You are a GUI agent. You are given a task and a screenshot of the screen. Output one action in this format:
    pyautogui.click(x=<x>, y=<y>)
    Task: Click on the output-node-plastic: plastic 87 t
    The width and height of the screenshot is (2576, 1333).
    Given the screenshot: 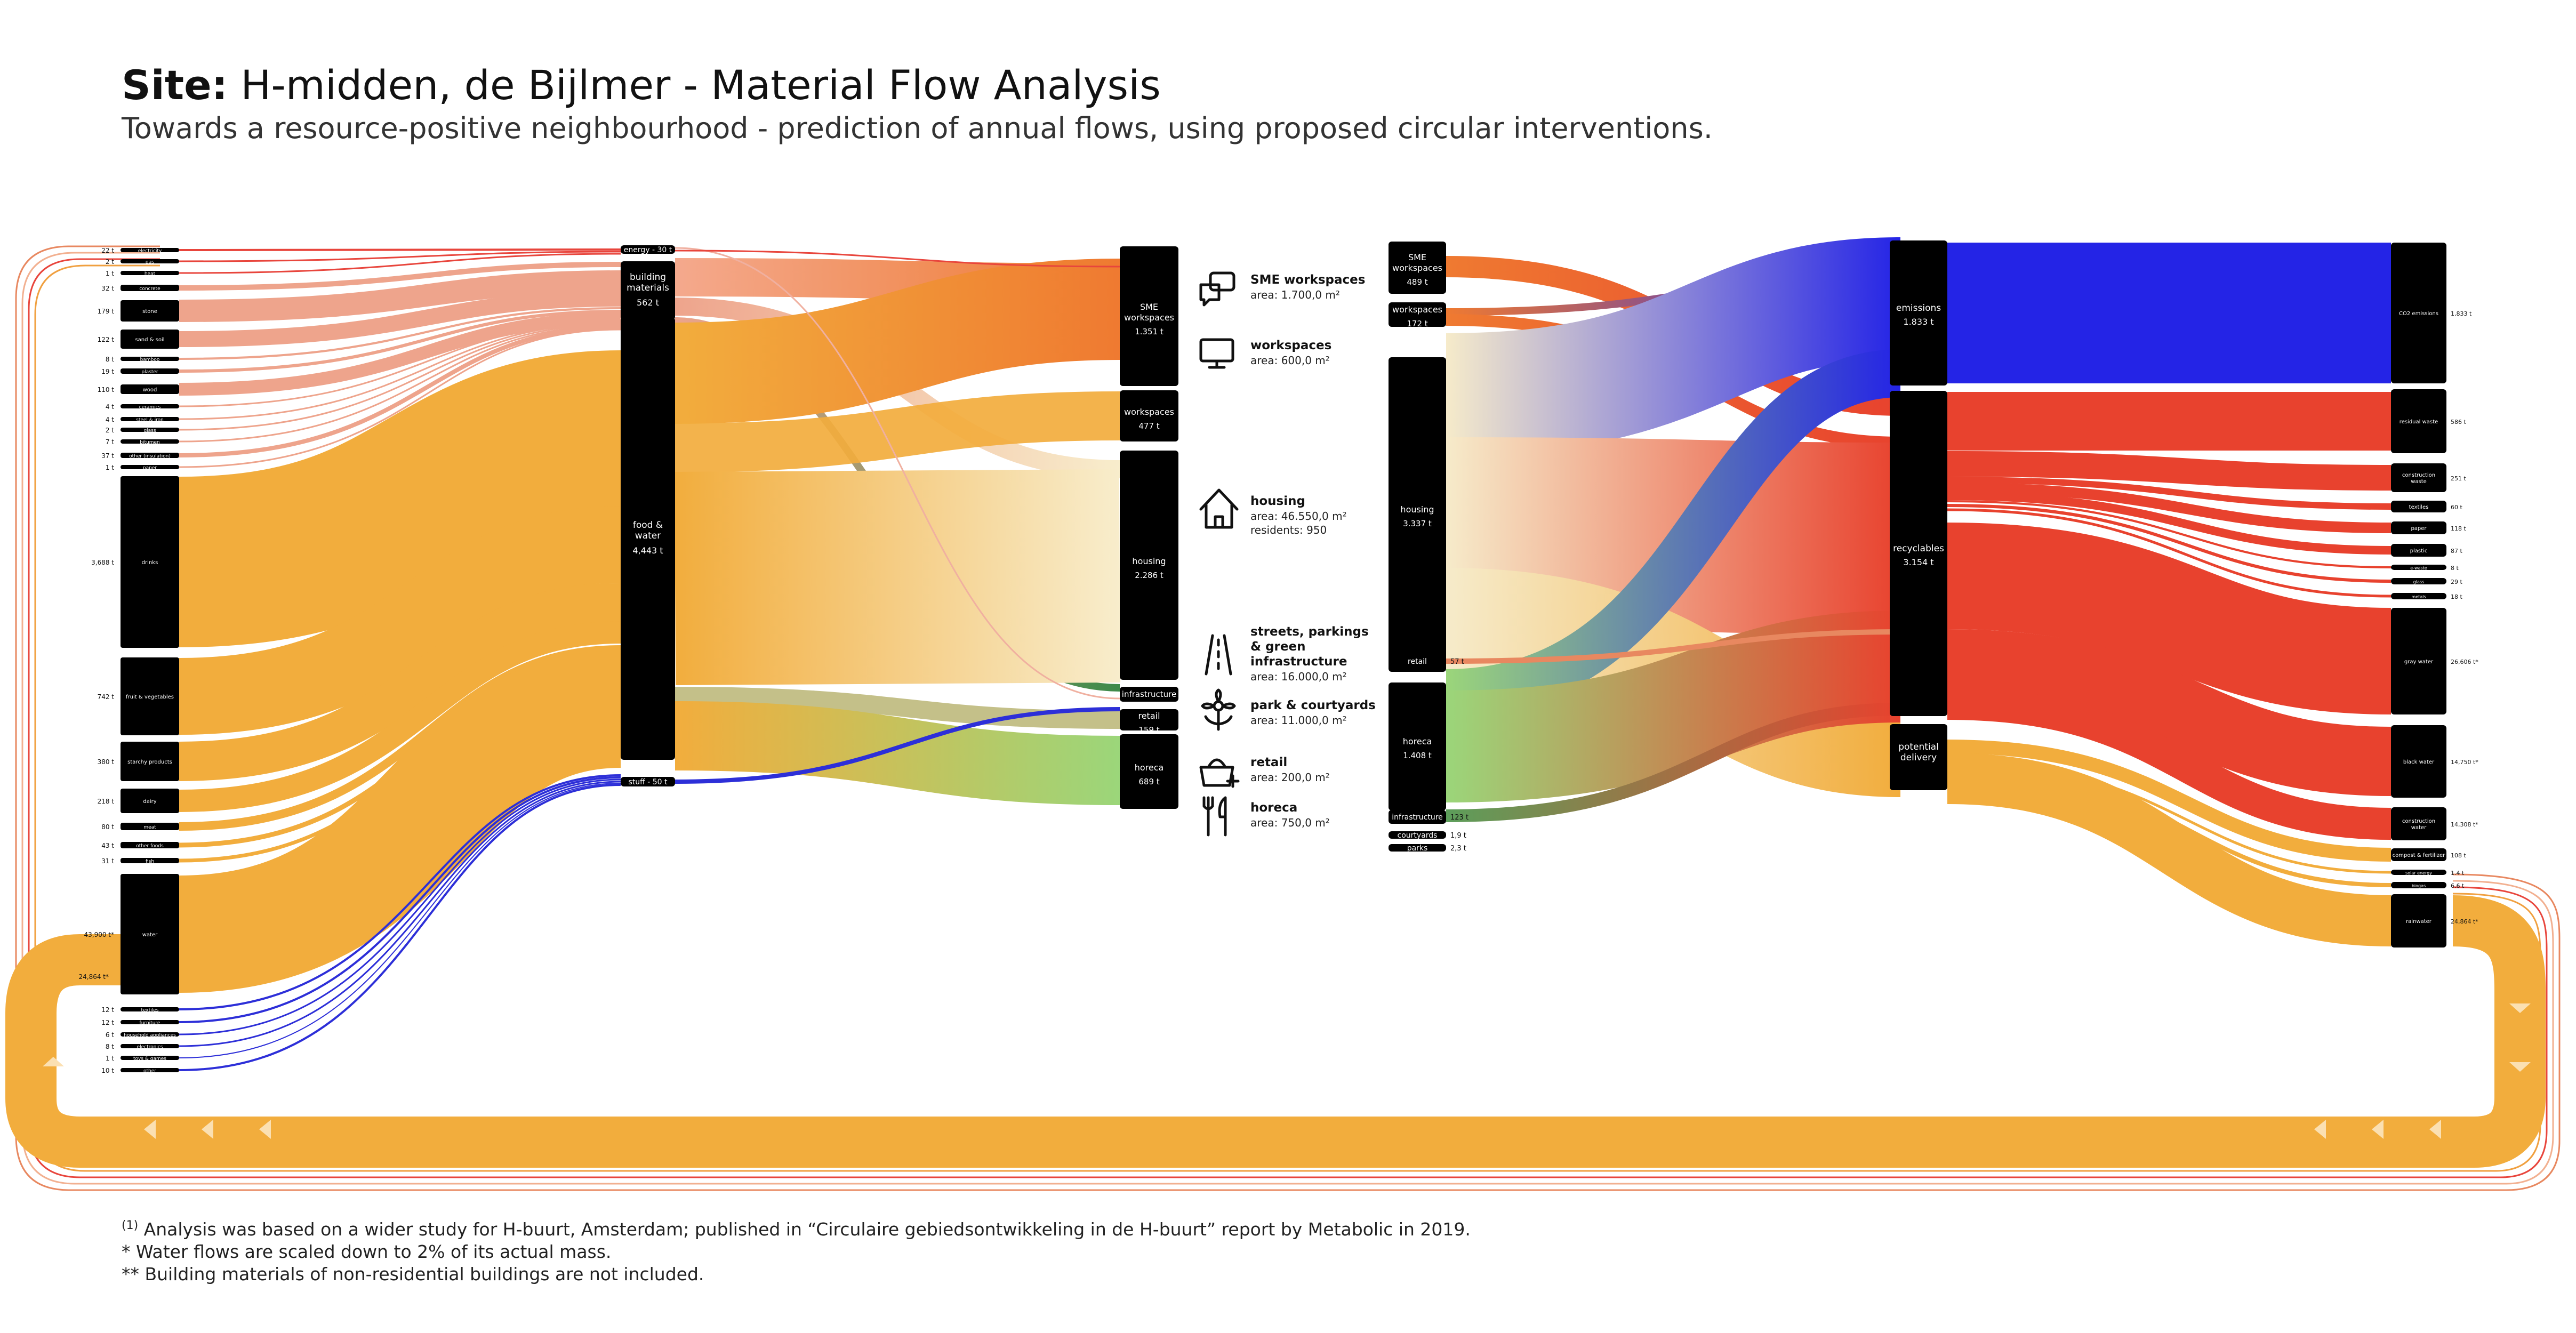 What is the action you would take?
    pyautogui.click(x=2427, y=550)
    